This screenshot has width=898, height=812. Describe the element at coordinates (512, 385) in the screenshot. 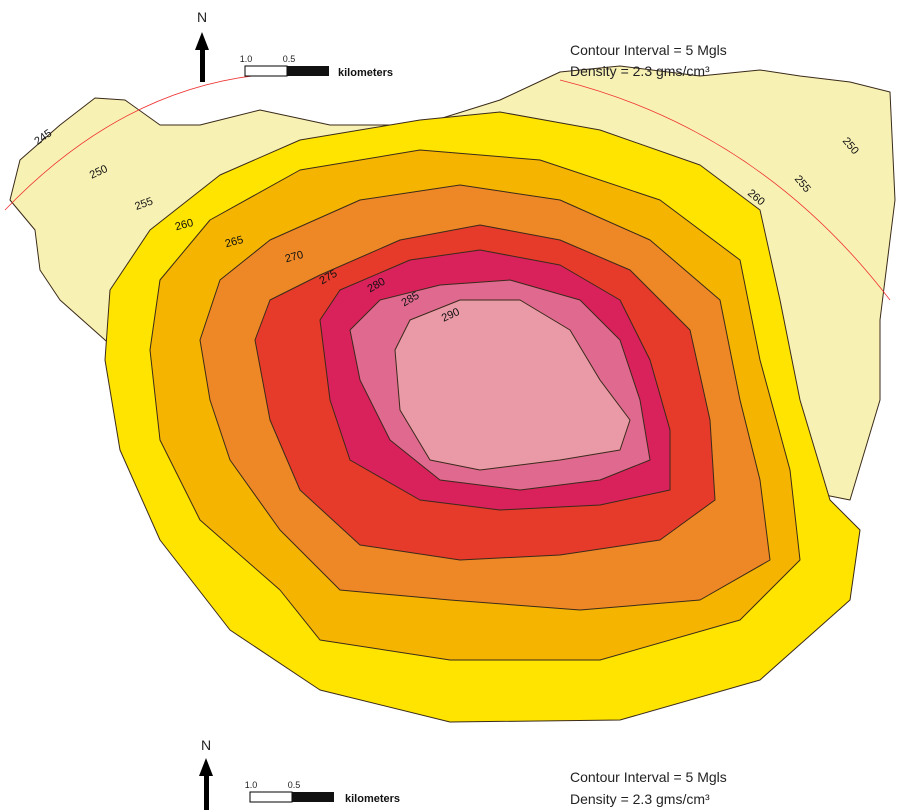

I see `zone-center` at that location.